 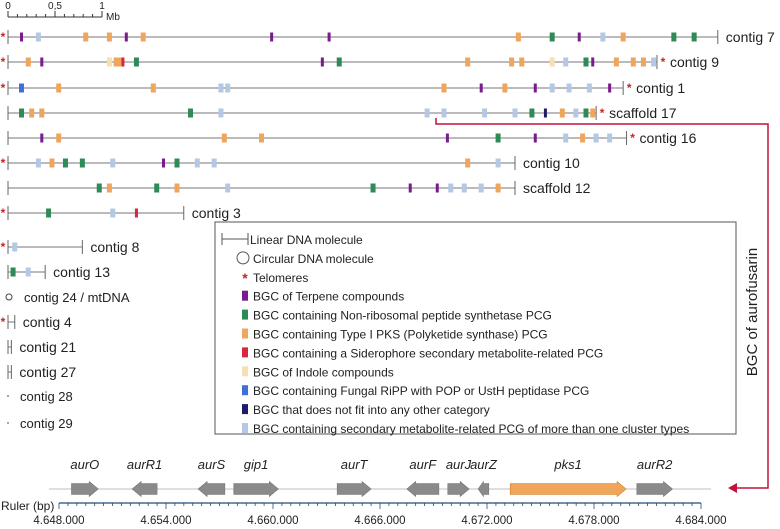 What do you see at coordinates (245, 314) in the screenshot?
I see `legend-swatch-nrps` at bounding box center [245, 314].